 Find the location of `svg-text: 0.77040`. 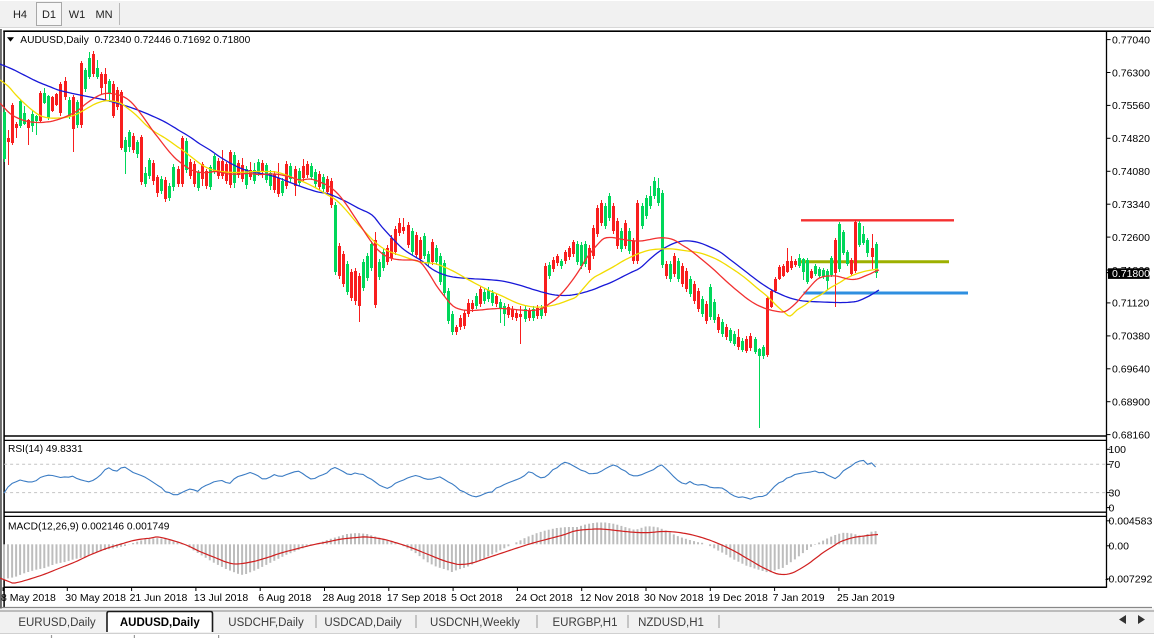

svg-text: 0.77040 is located at coordinates (1131, 40).